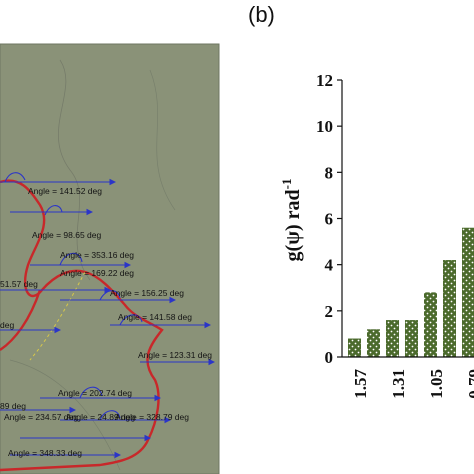  I want to click on panel-b-label: (b), so click(261, 14).